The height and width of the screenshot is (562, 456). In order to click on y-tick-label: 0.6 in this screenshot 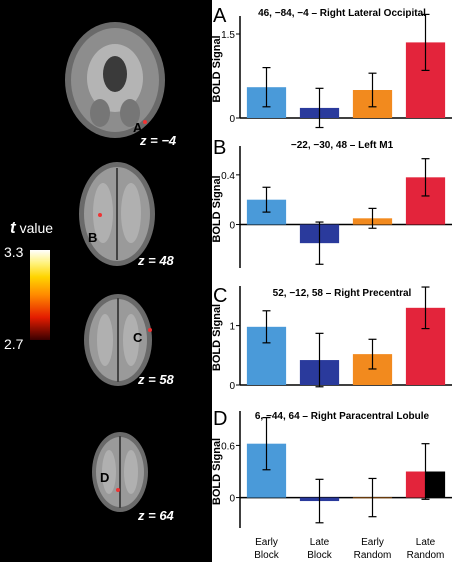, I will do `click(228, 446)`.